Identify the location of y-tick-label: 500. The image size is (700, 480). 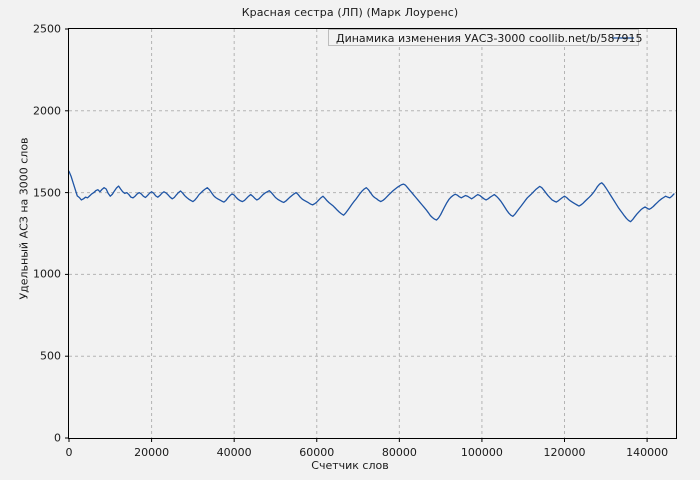
(50, 356).